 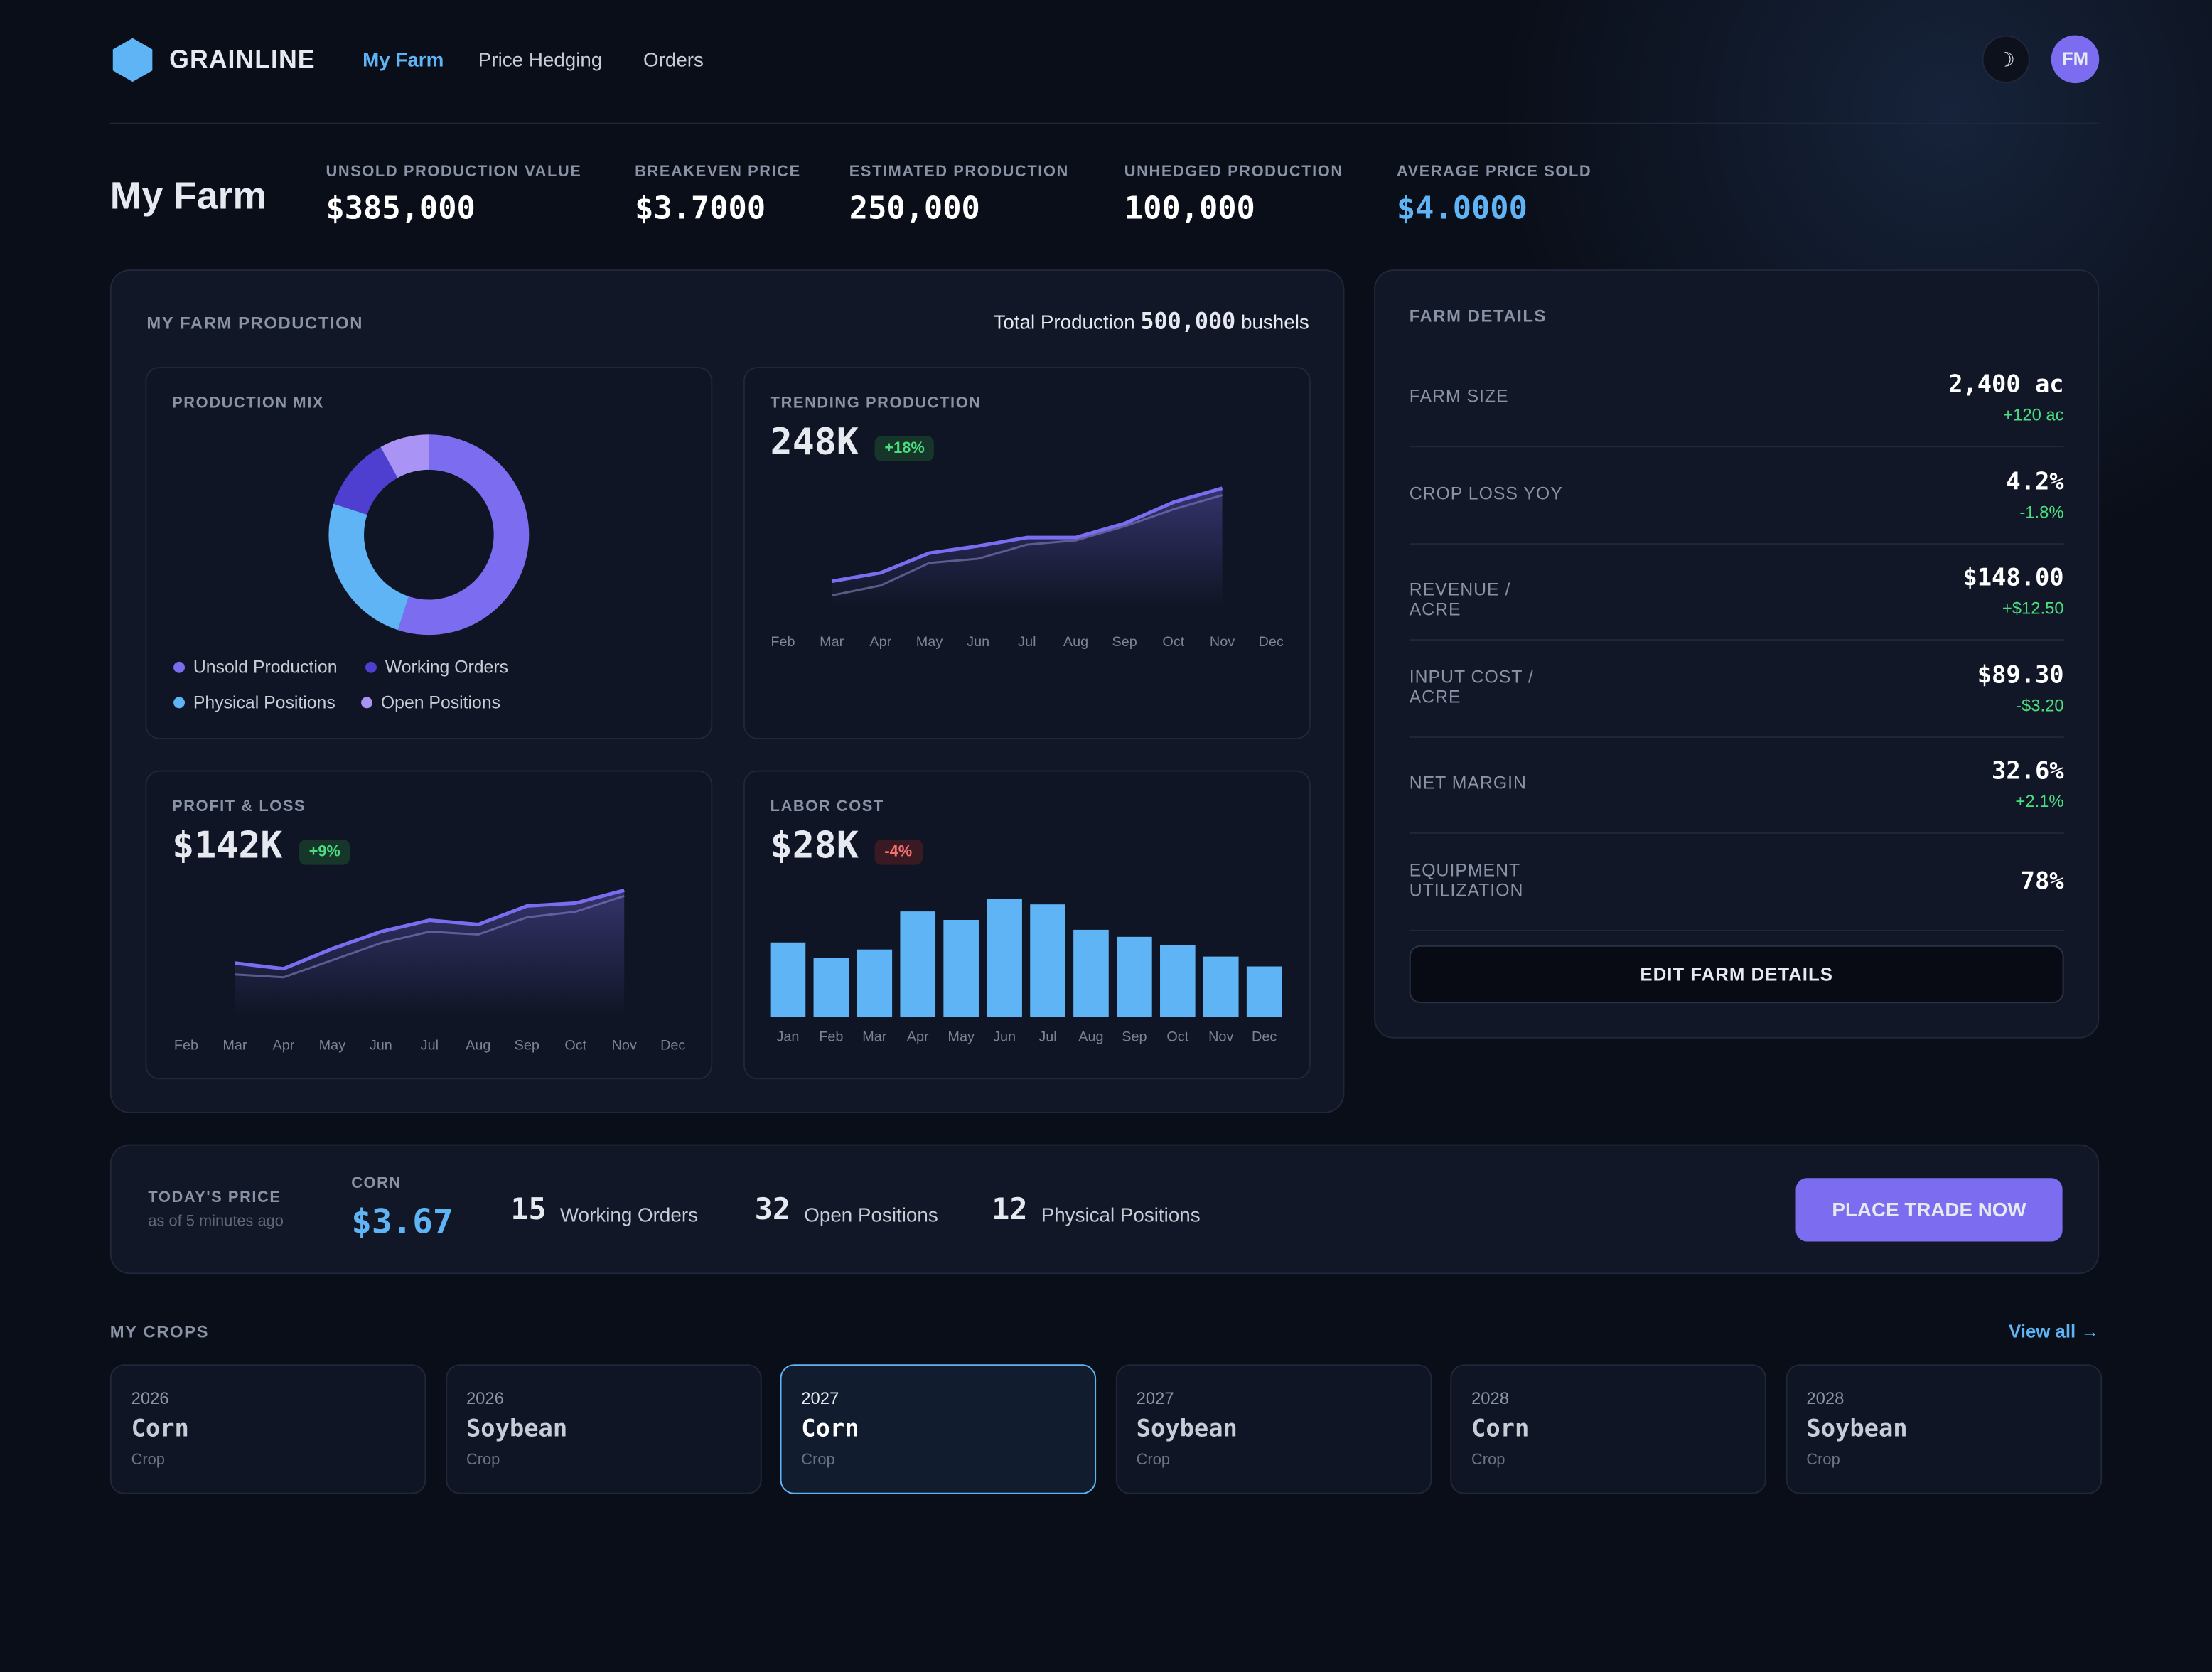 What do you see at coordinates (1459, 396) in the screenshot?
I see `detail-label: FARM SIZE` at bounding box center [1459, 396].